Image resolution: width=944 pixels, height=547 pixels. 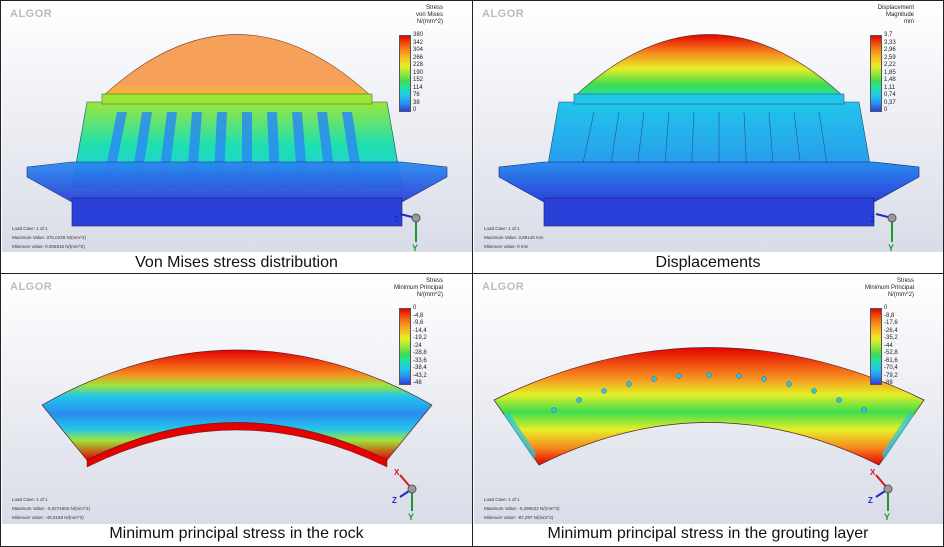 I want to click on legend-tick: 2,59, so click(x=890, y=57).